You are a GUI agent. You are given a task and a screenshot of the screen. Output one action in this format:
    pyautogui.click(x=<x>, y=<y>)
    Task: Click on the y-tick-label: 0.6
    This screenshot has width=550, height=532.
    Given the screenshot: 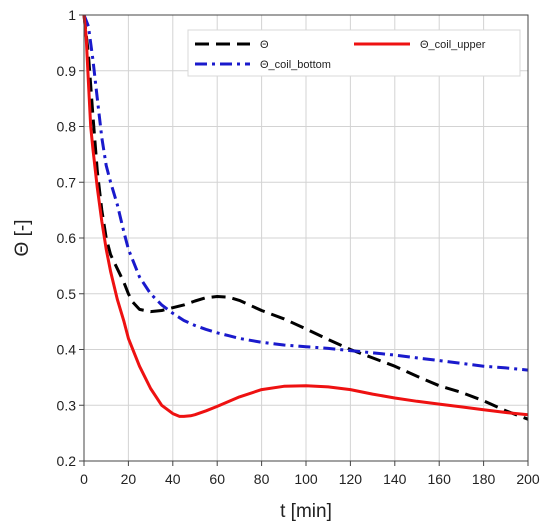 What is the action you would take?
    pyautogui.click(x=67, y=238)
    